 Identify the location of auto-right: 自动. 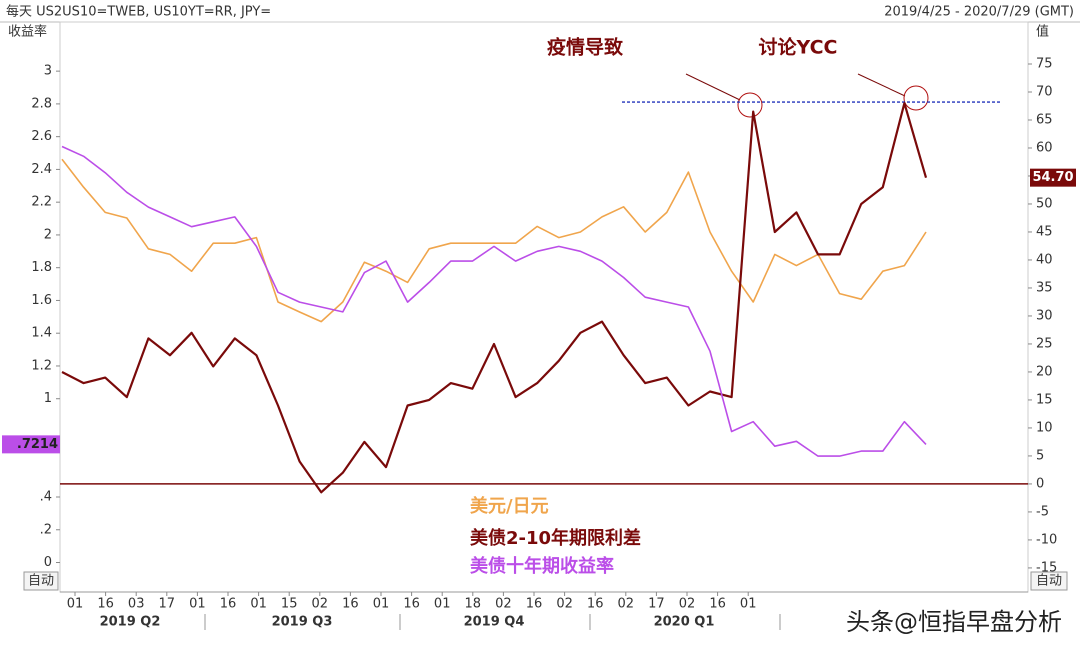
(1049, 581).